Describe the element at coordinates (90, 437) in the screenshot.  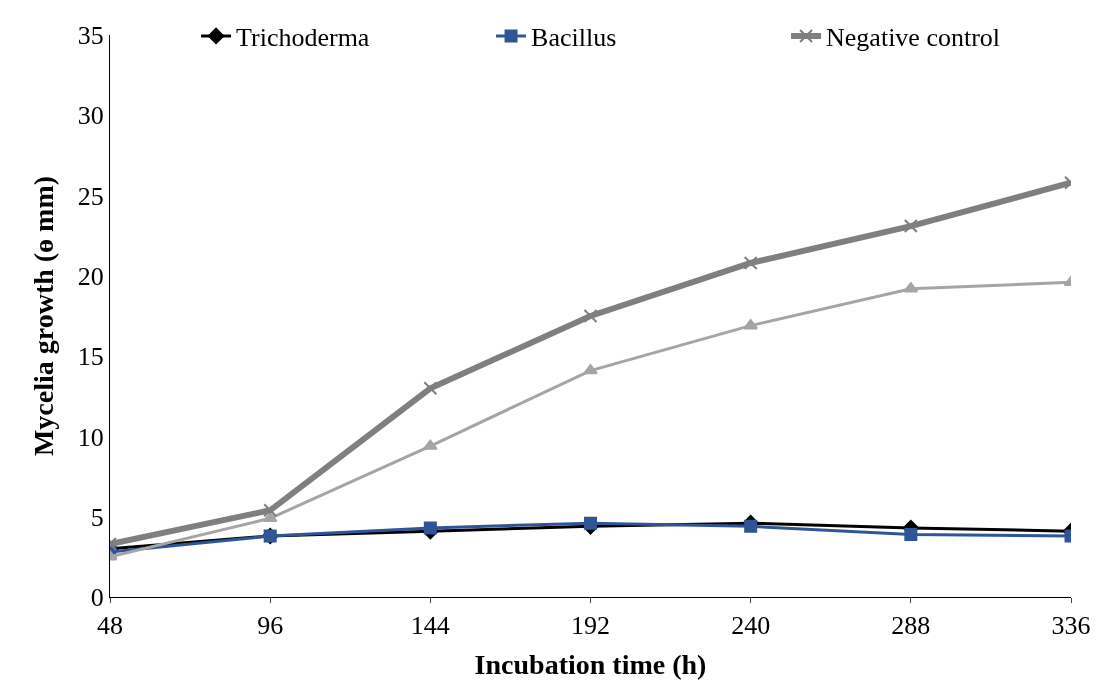
I see `y-tick-label: 10` at that location.